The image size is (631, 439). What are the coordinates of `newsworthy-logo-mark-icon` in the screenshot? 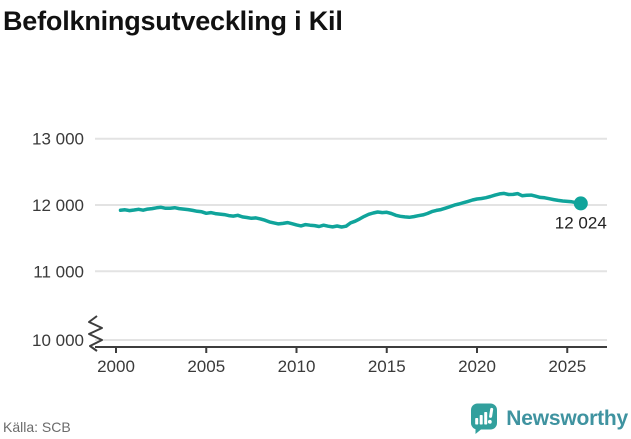 It's located at (484, 418).